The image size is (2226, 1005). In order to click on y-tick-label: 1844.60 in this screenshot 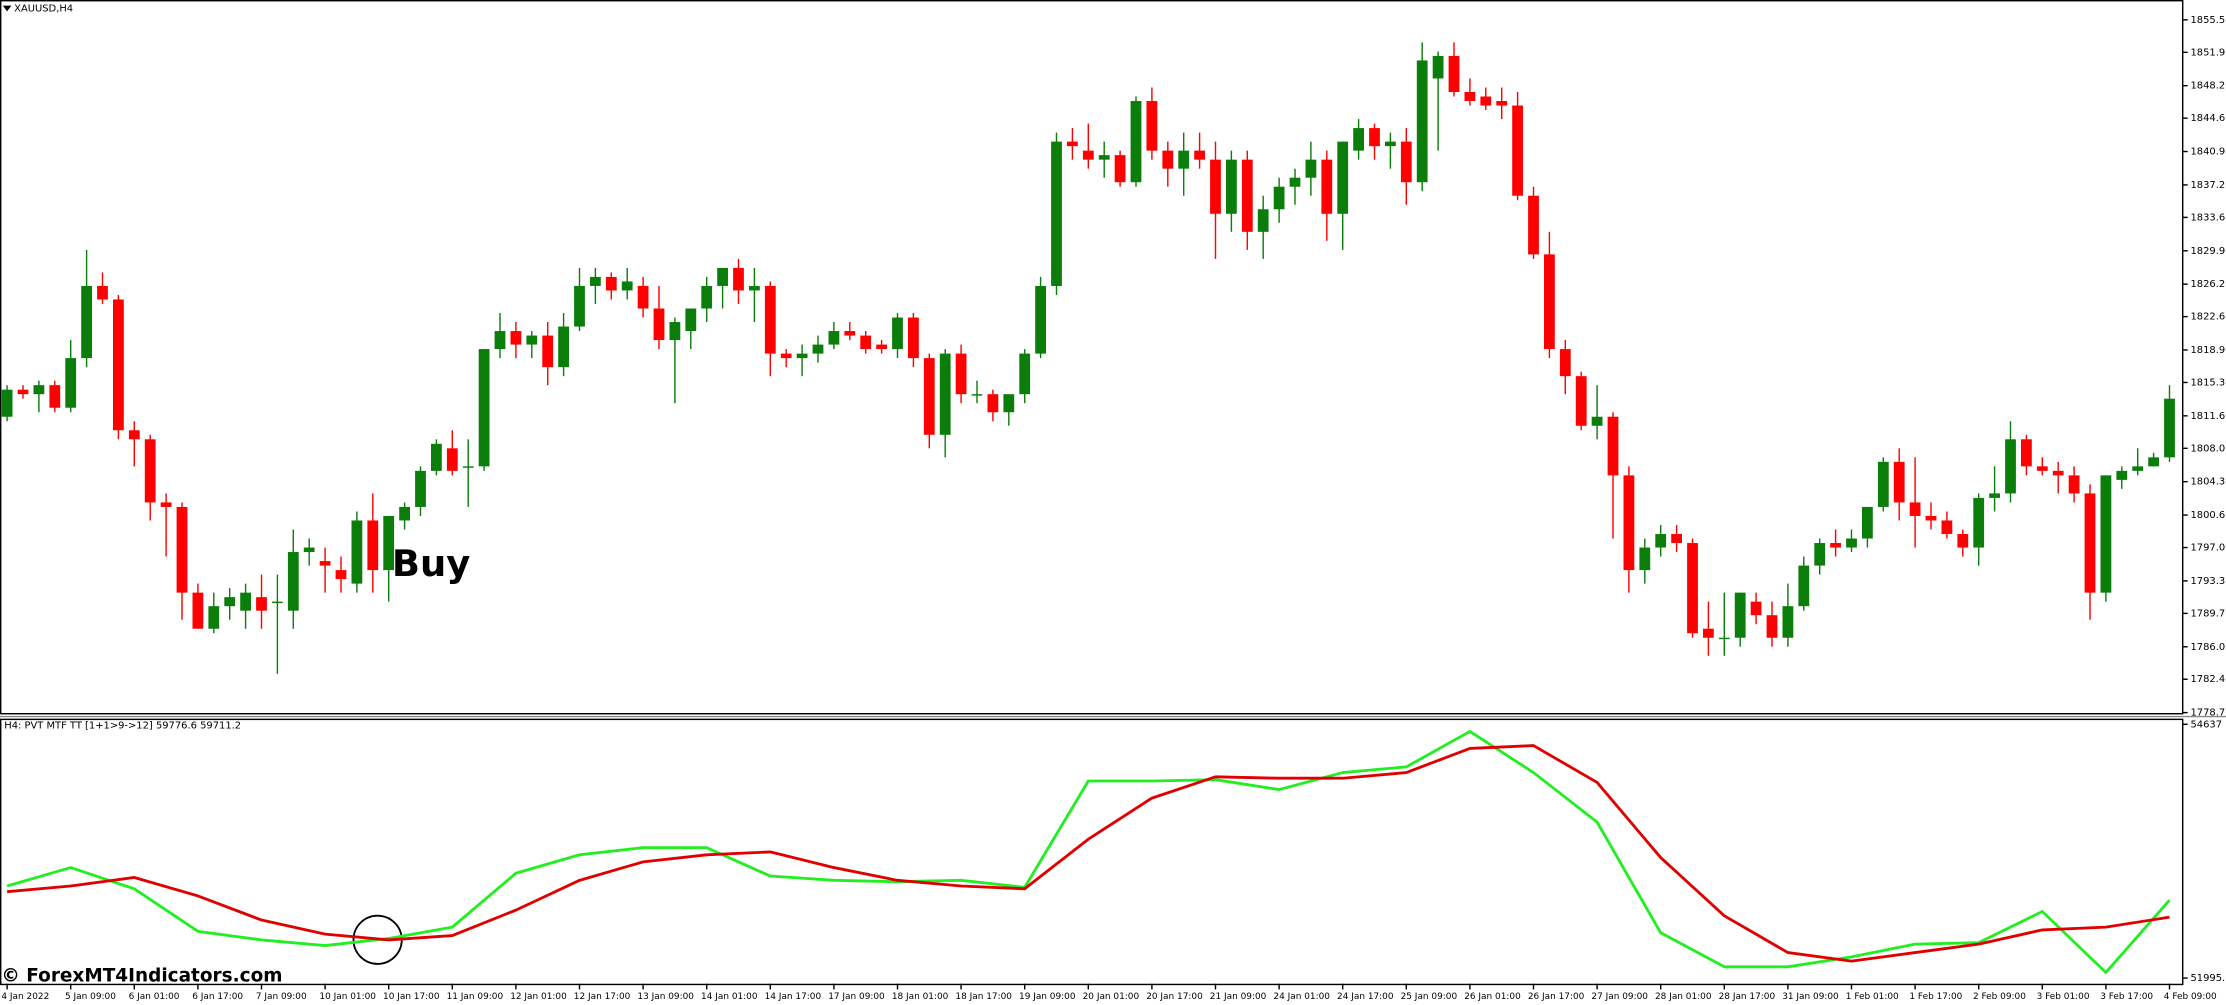, I will do `click(2208, 118)`.